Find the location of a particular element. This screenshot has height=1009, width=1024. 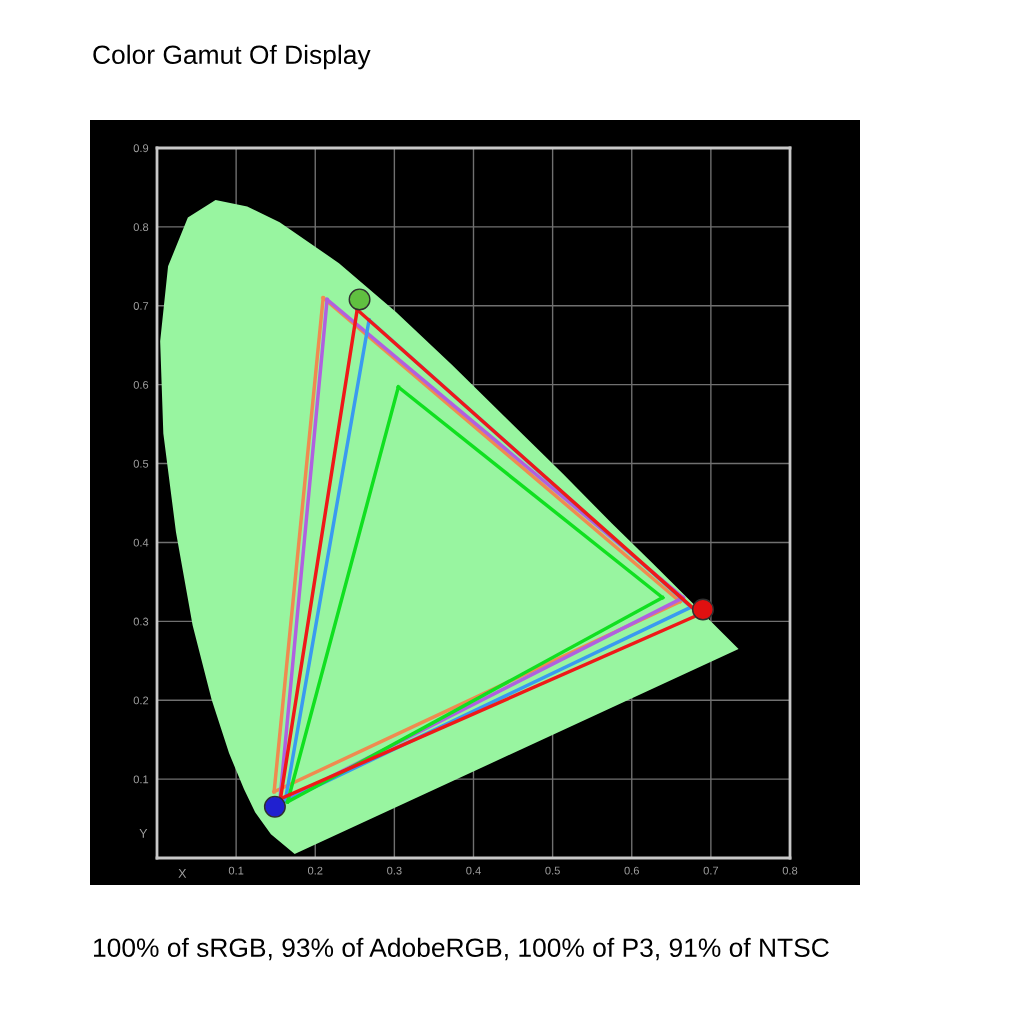

y-axis-title: Y is located at coordinates (143, 833).